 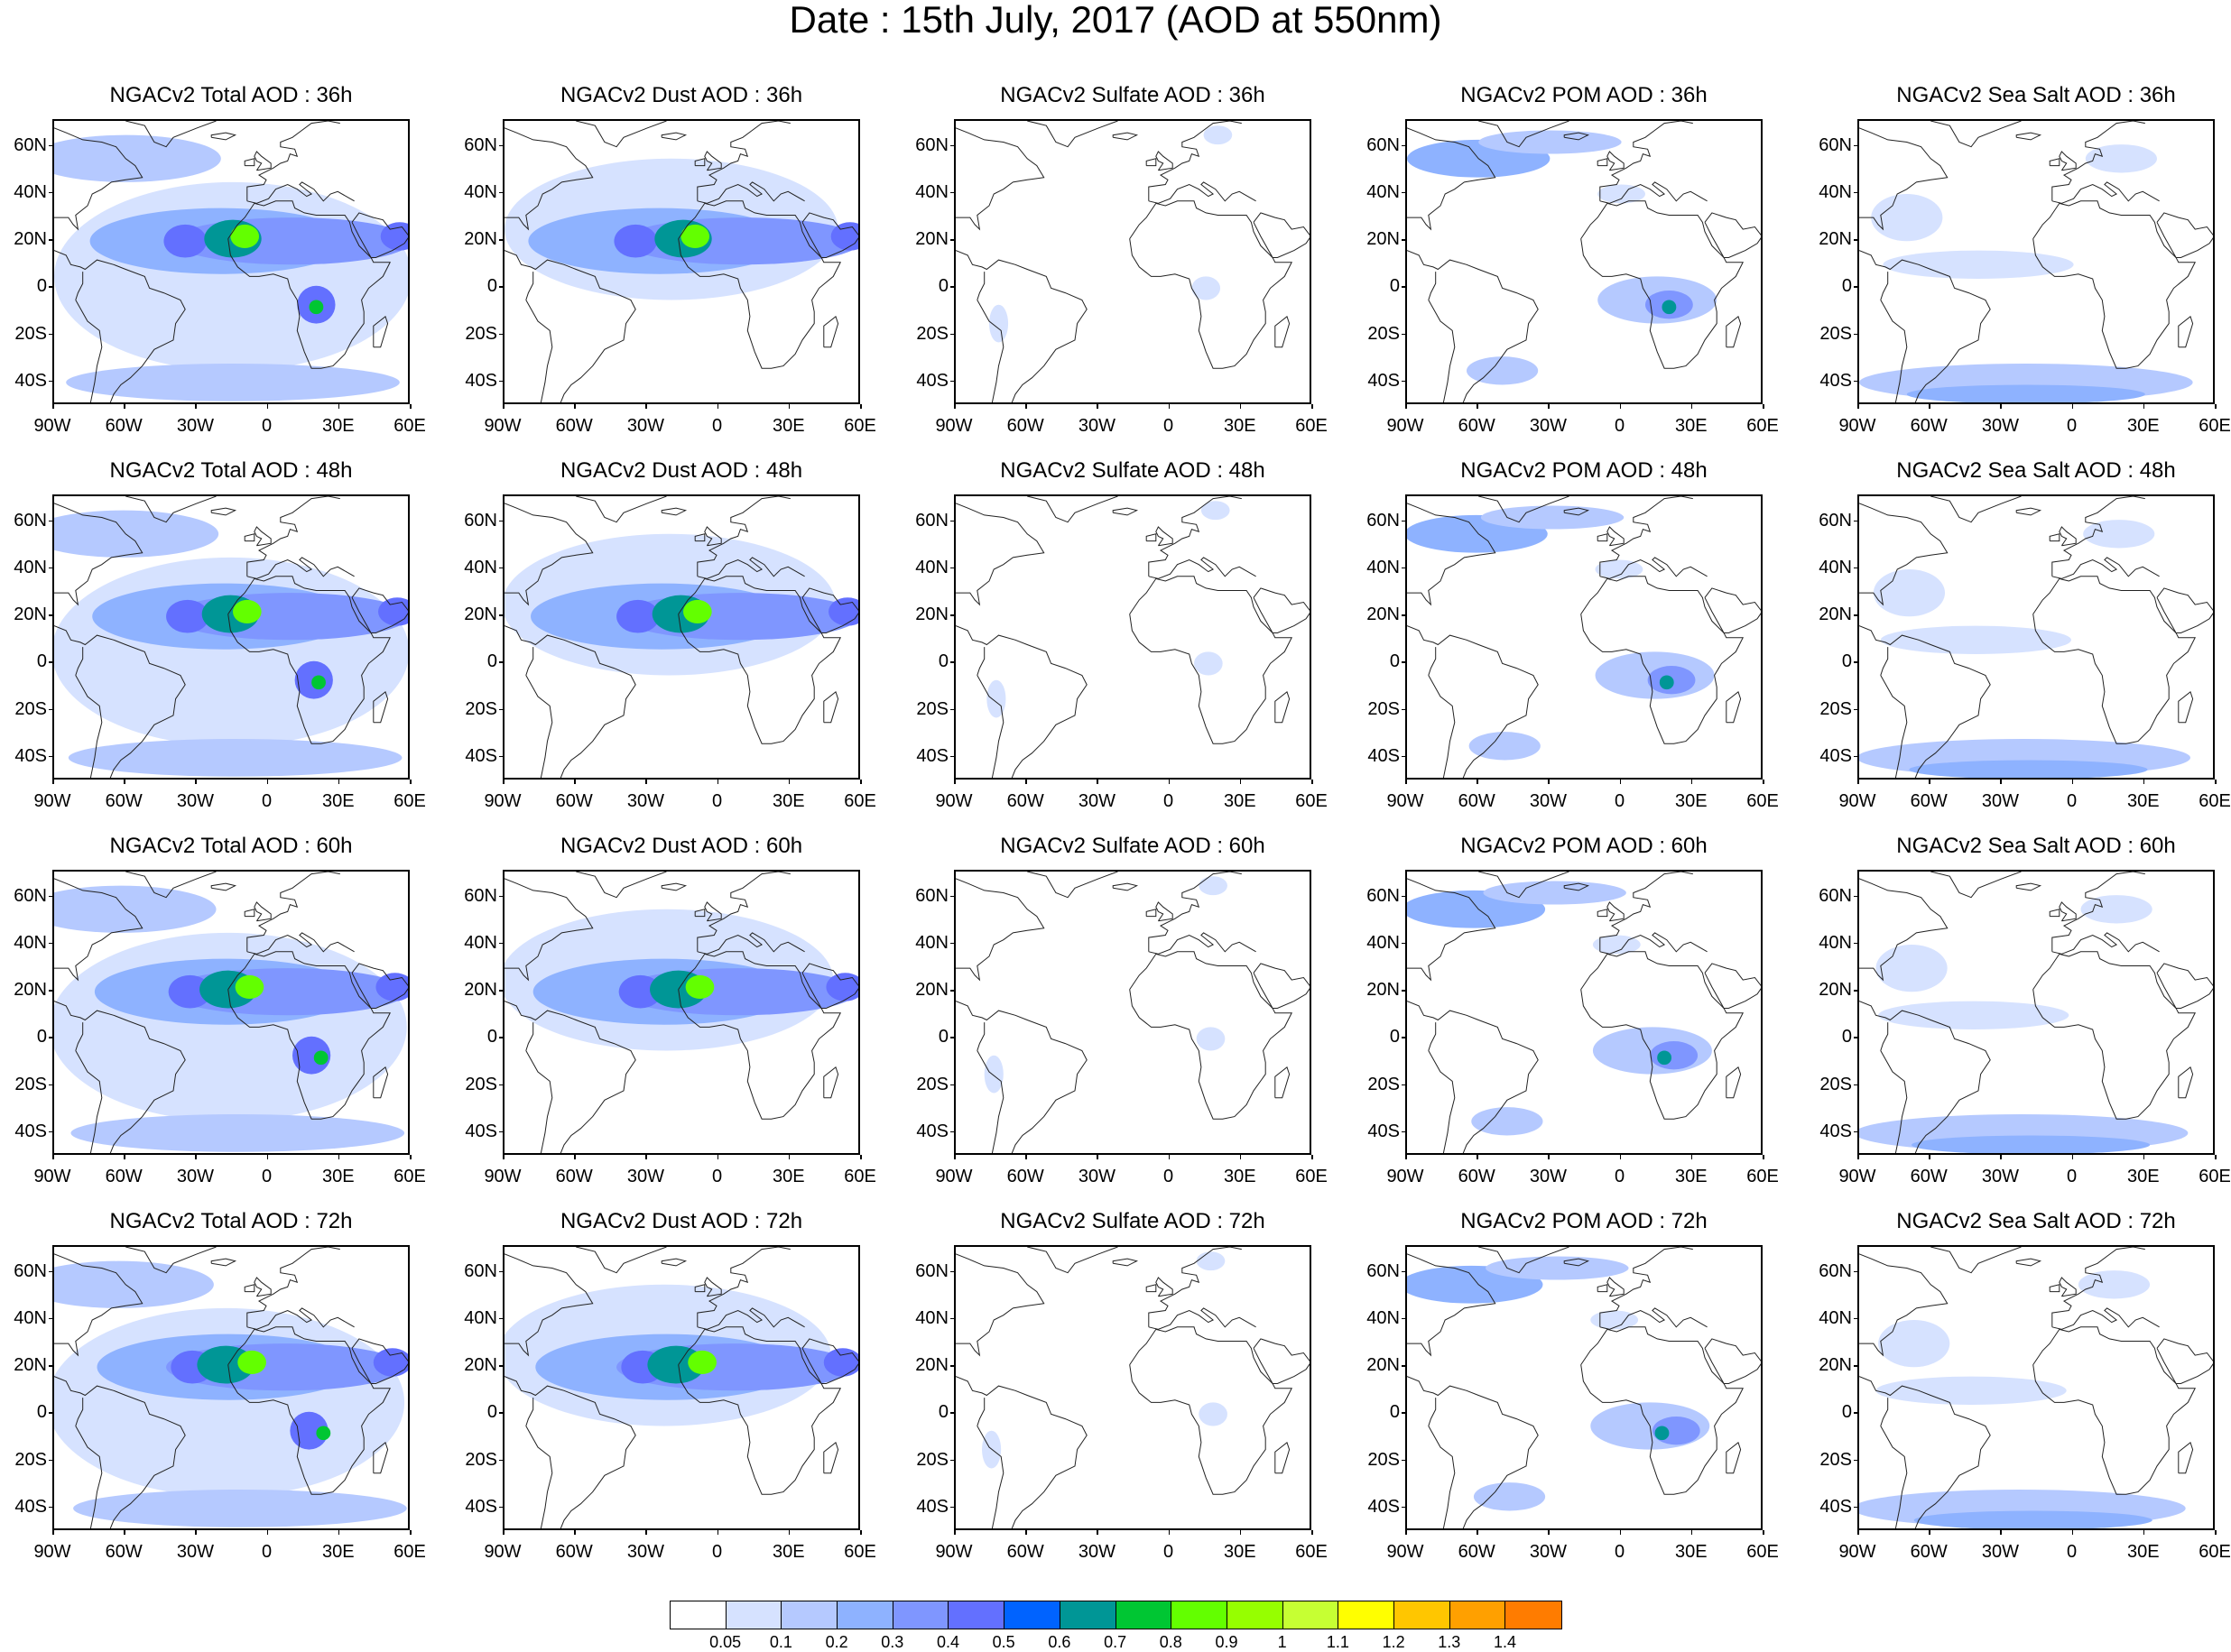 I want to click on panel-title: NGACv2 Dust AOD : 72h, so click(x=681, y=1221).